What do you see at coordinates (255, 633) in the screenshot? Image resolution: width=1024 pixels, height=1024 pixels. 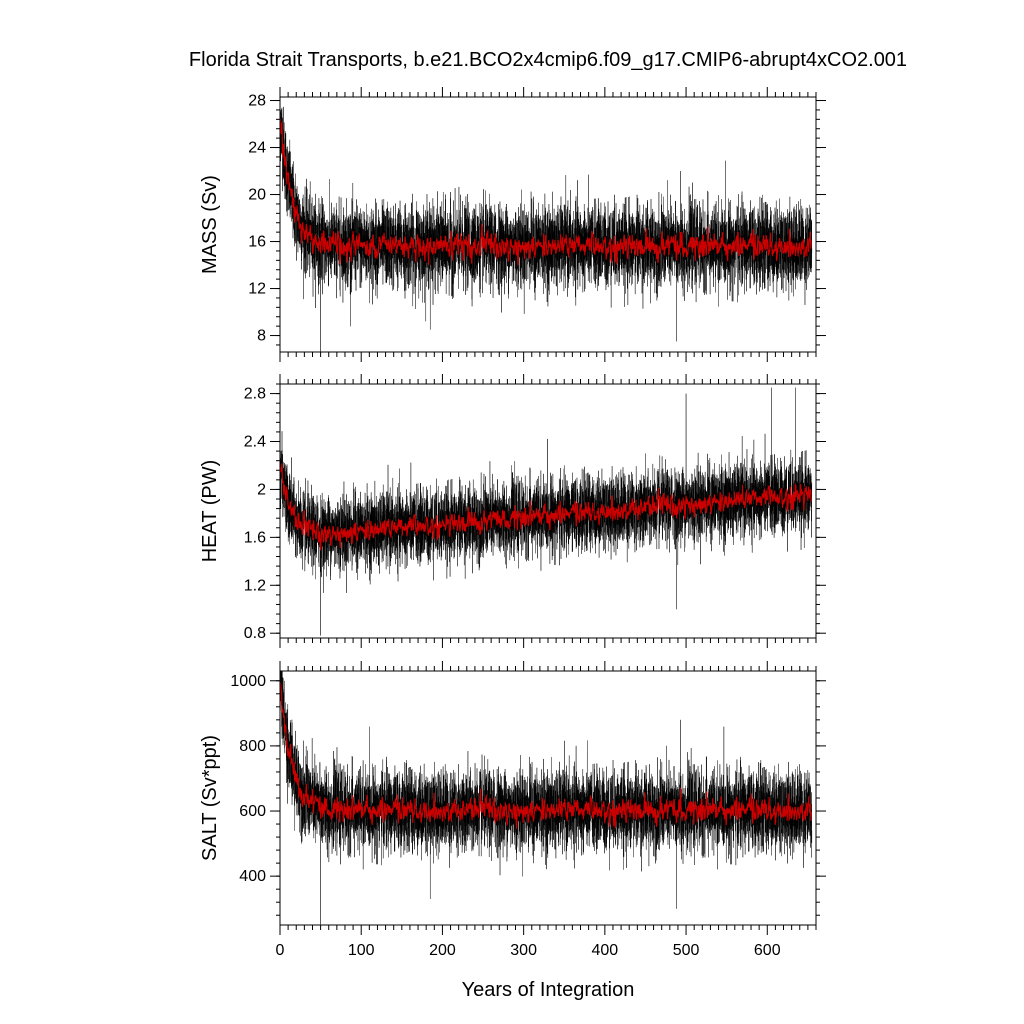 I see `y-tick-label: 0.8` at bounding box center [255, 633].